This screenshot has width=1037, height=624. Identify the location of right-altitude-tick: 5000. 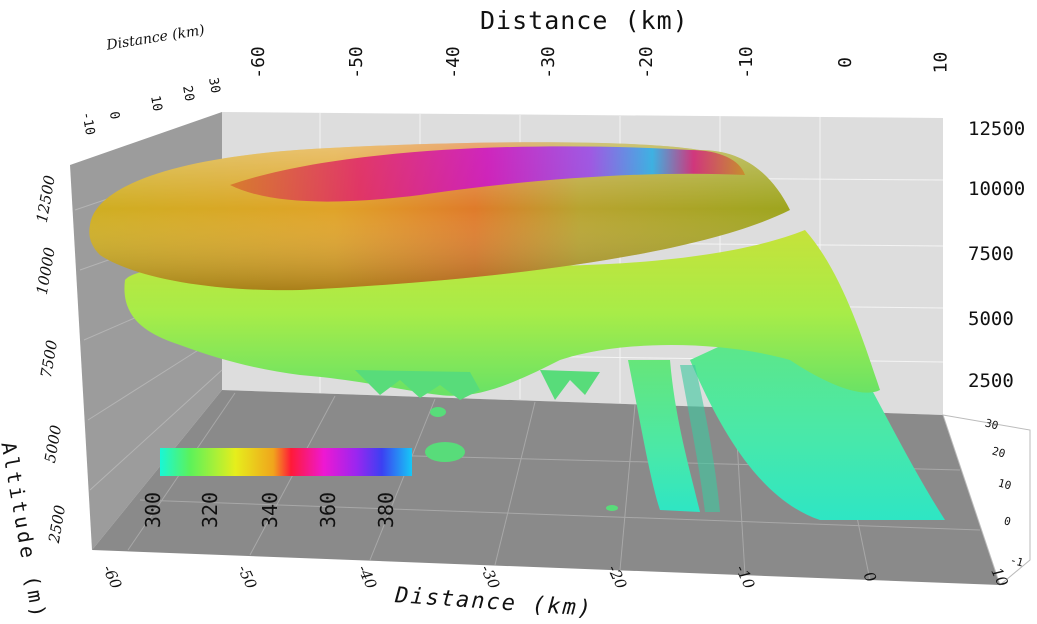
(991, 319).